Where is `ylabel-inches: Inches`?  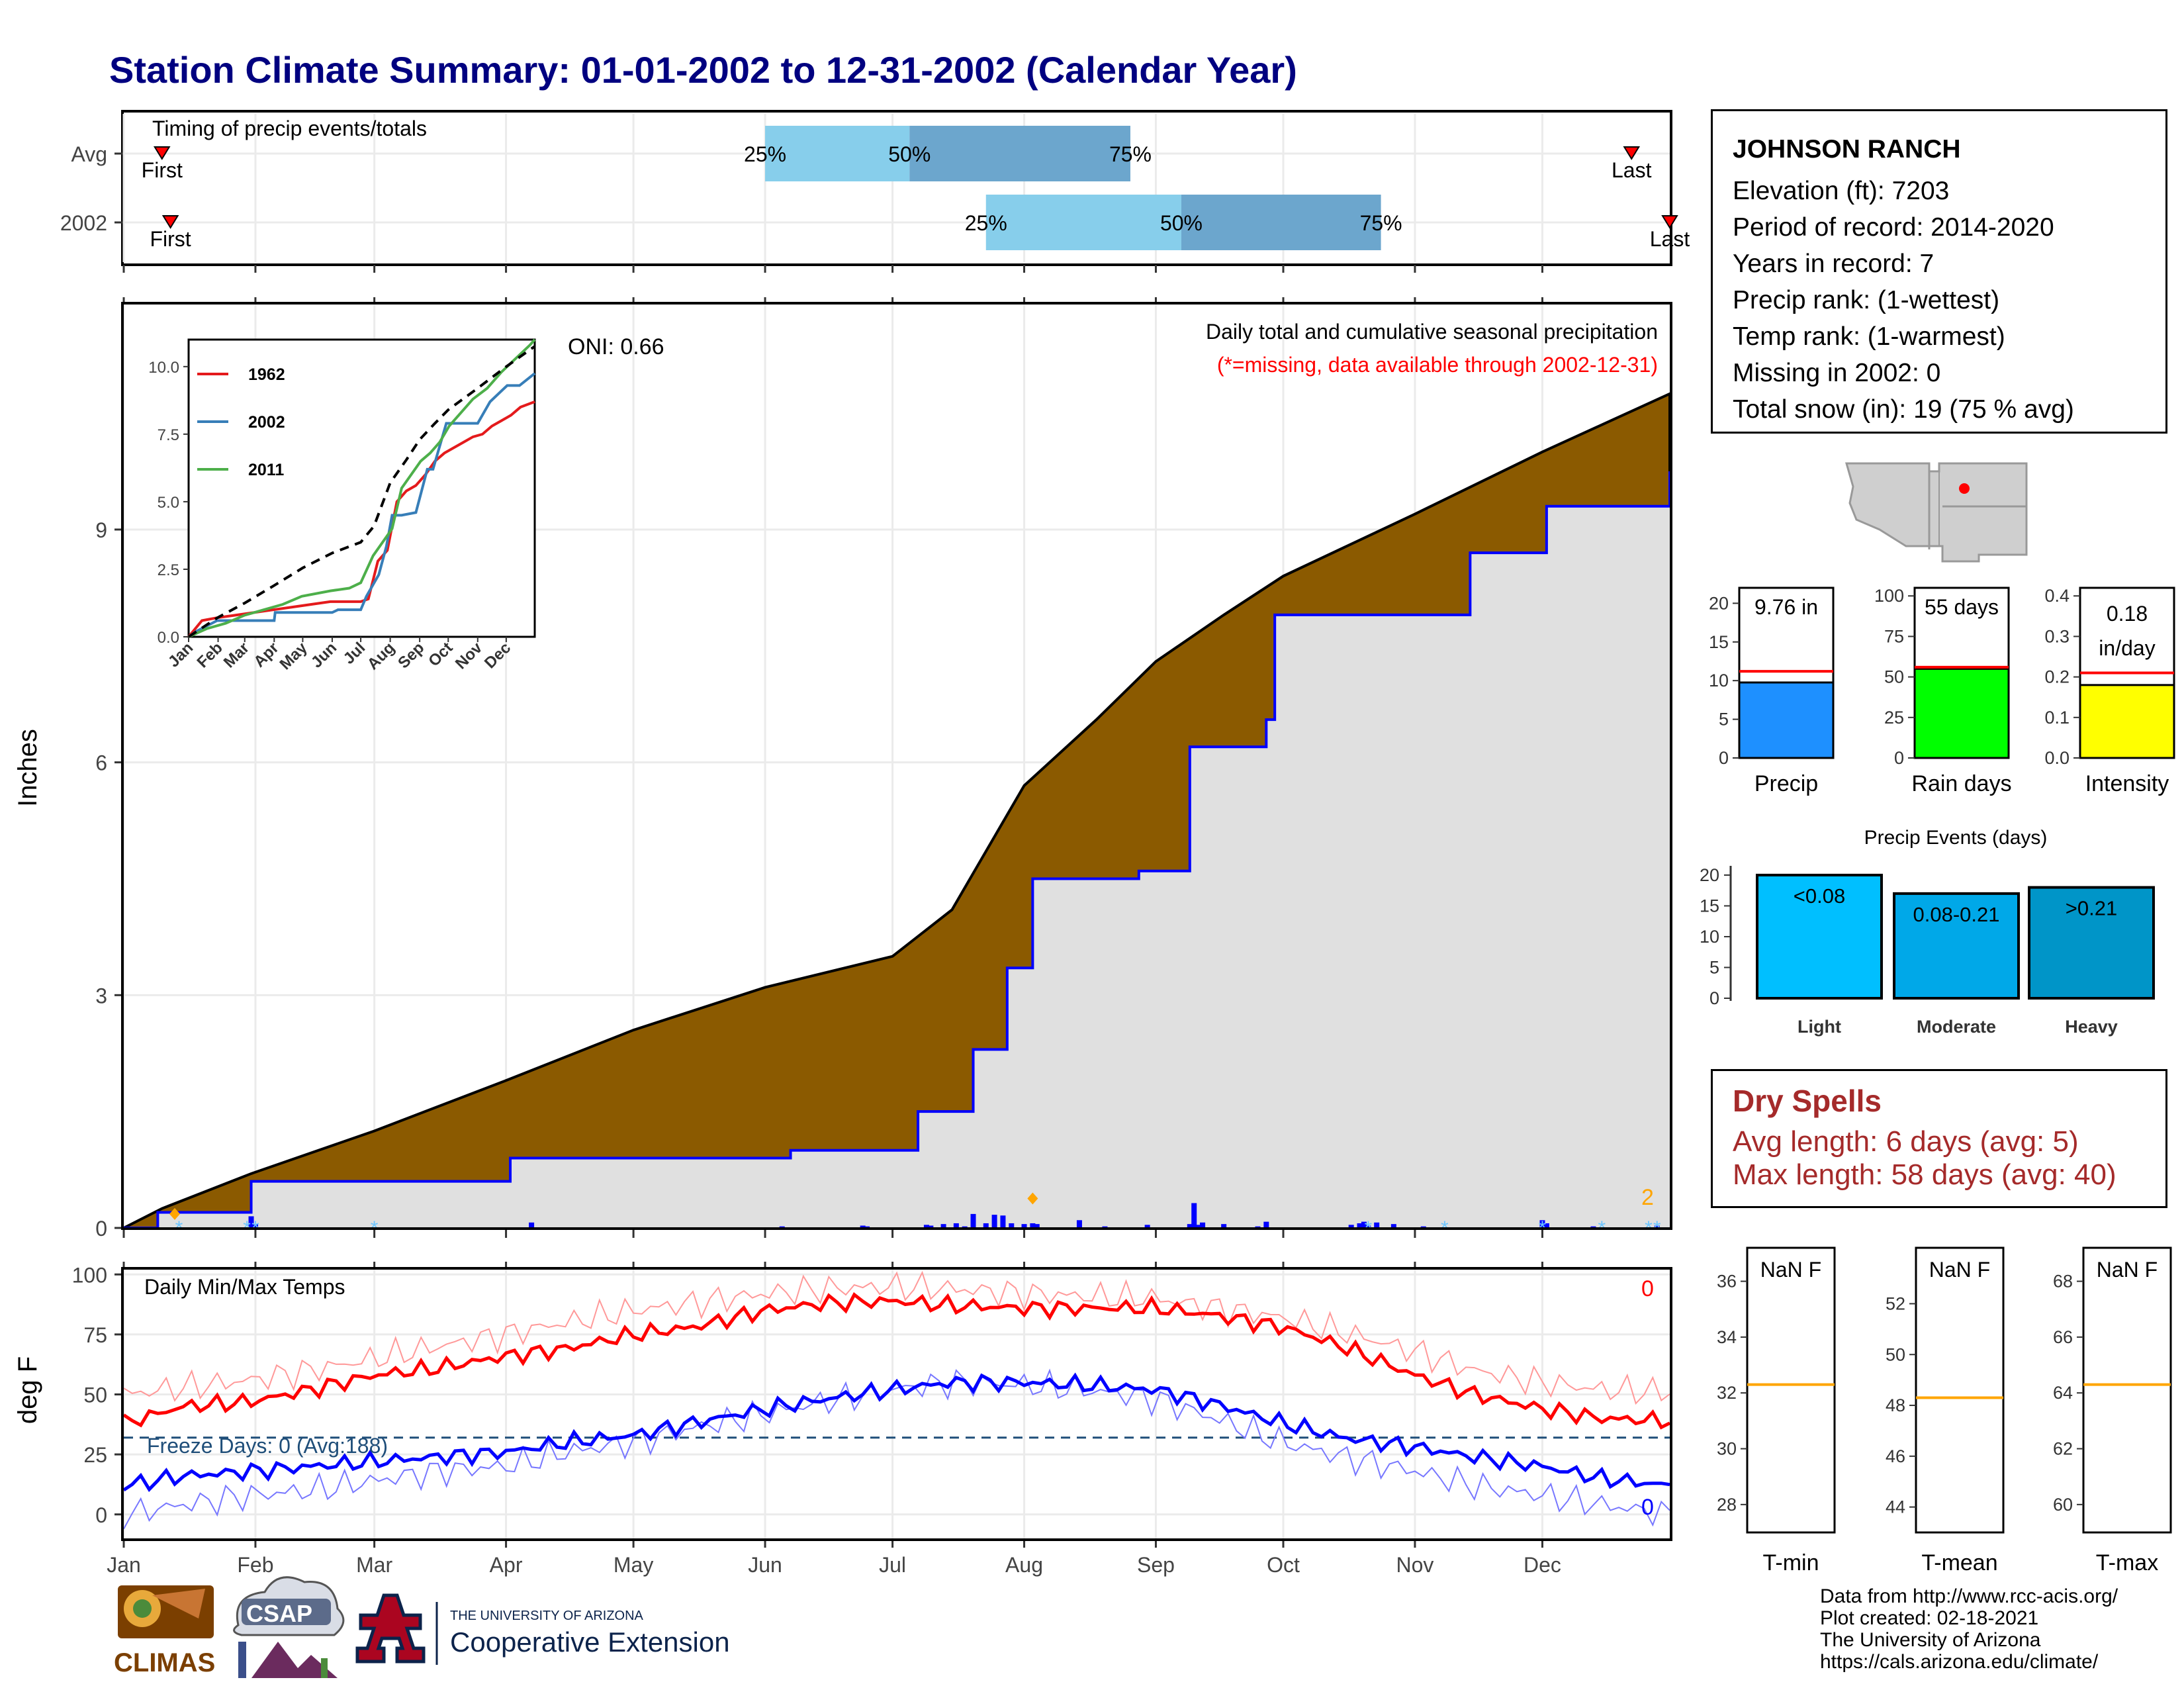
ylabel-inches: Inches is located at coordinates (28, 768).